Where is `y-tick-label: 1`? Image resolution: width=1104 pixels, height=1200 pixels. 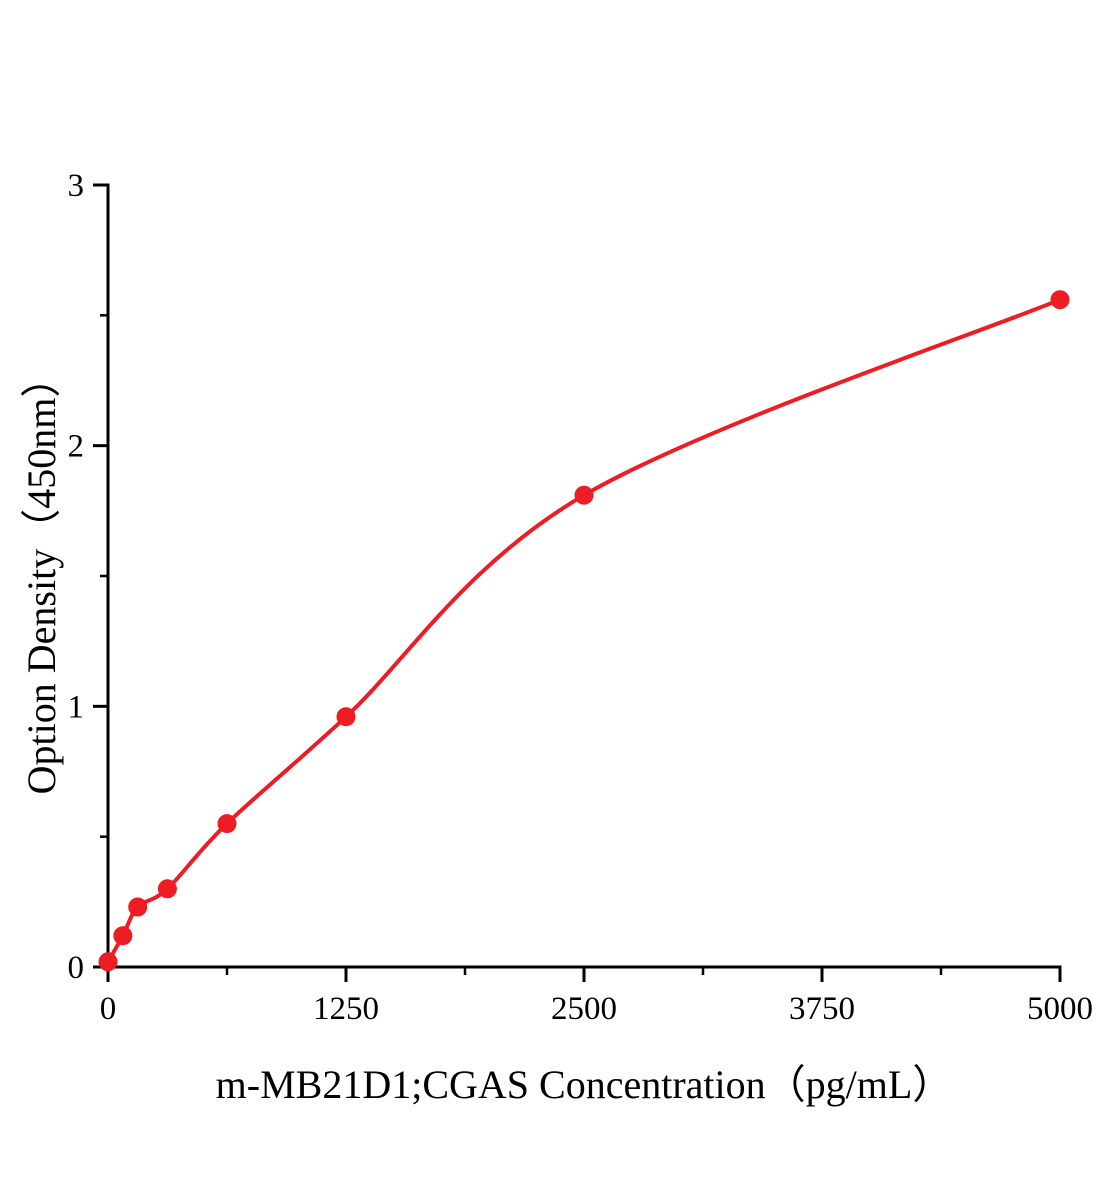 y-tick-label: 1 is located at coordinates (76, 707).